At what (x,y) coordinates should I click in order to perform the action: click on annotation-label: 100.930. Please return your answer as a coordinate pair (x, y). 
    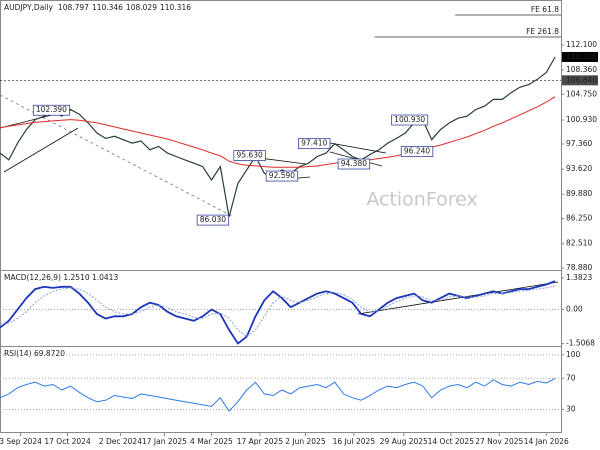
    Looking at the image, I should click on (409, 119).